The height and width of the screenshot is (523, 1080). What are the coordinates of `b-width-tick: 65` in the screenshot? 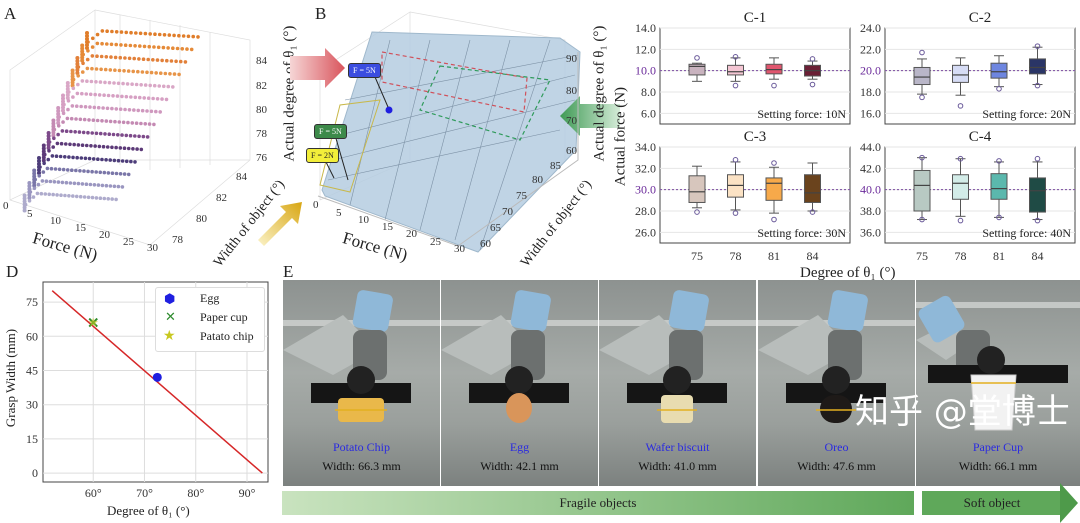 It's located at (495, 228).